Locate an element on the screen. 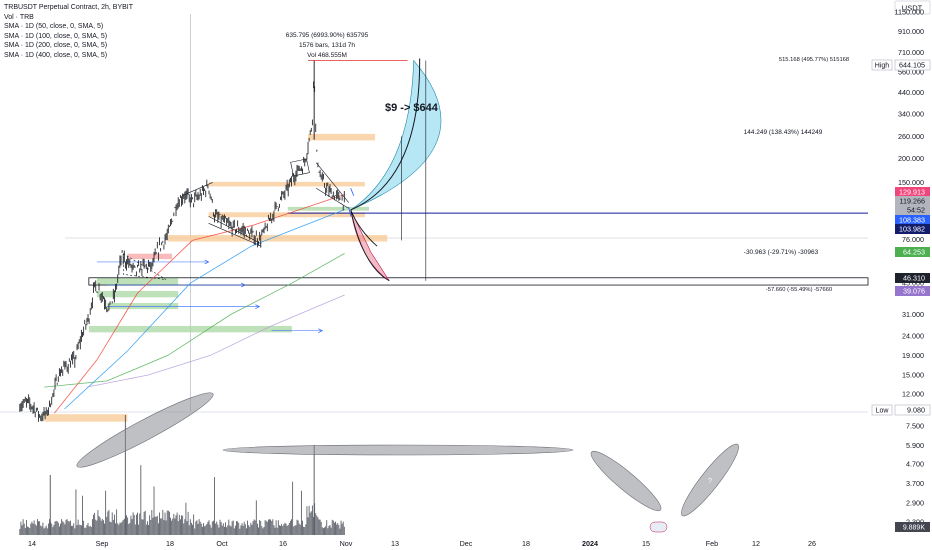 This screenshot has height=550, width=932. time-tick-label: Feb is located at coordinates (712, 543).